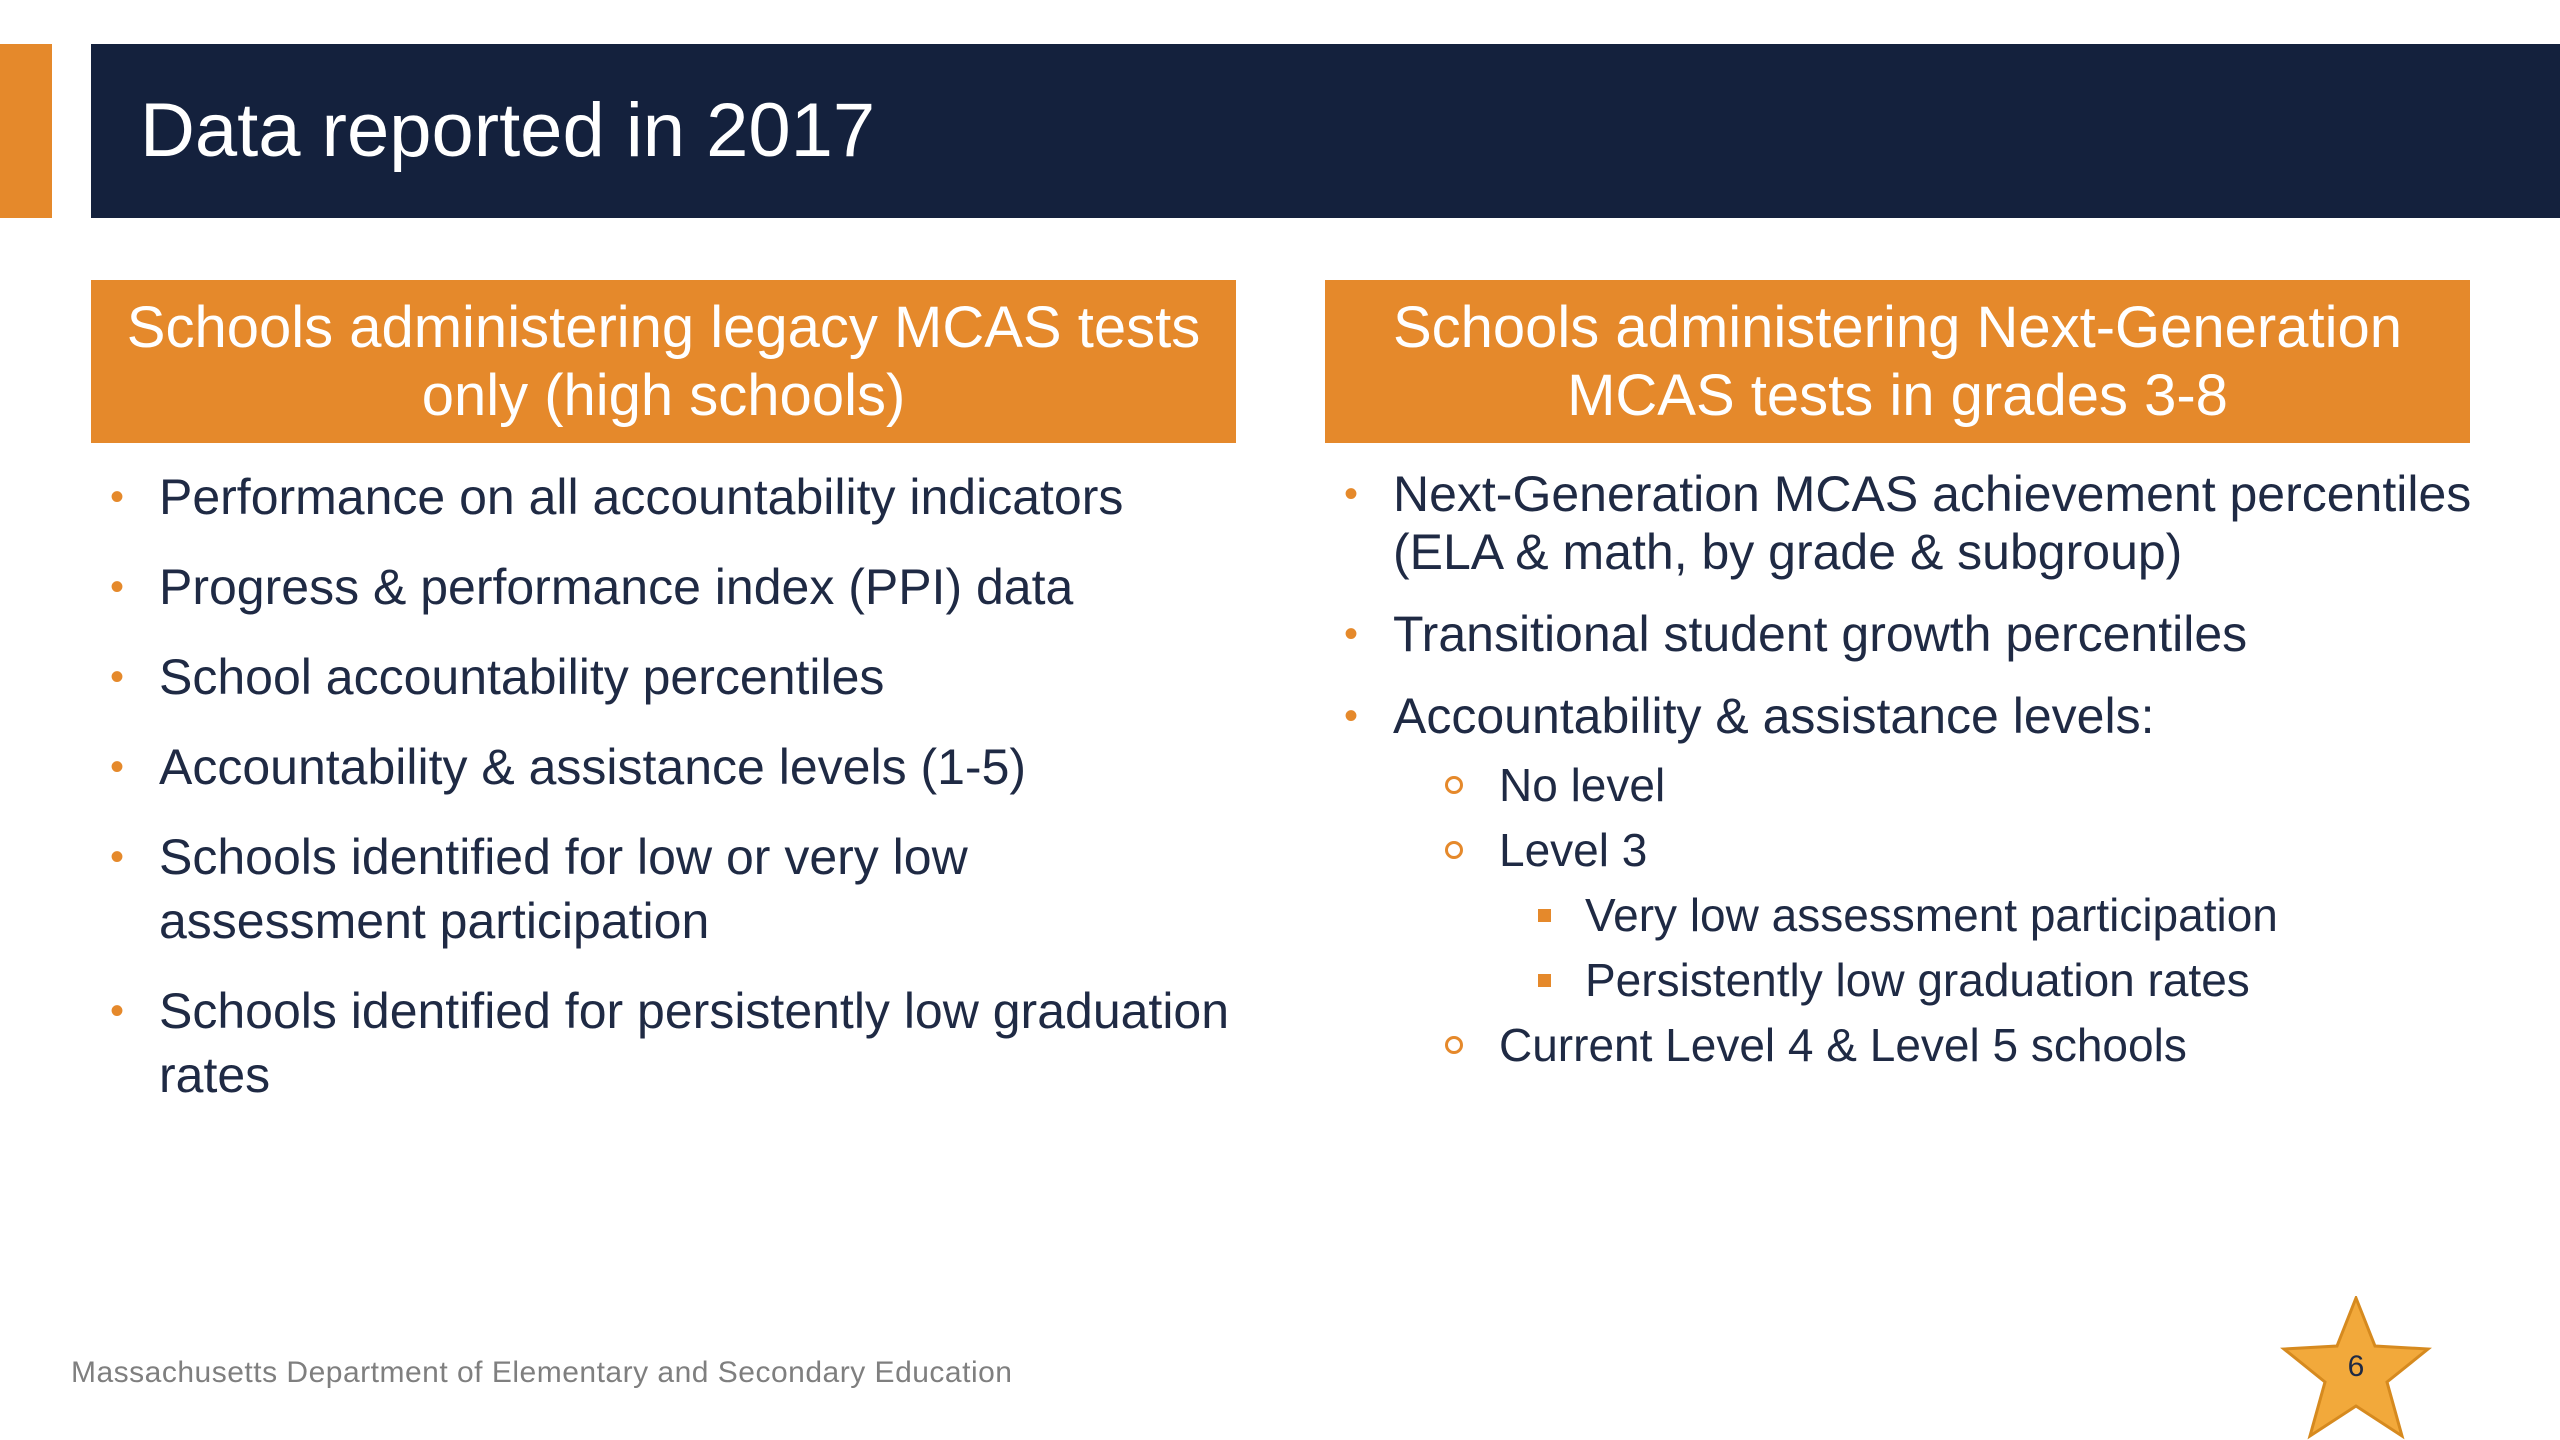 Image resolution: width=2560 pixels, height=1440 pixels. I want to click on slide-title: Data reported in 2017, so click(508, 130).